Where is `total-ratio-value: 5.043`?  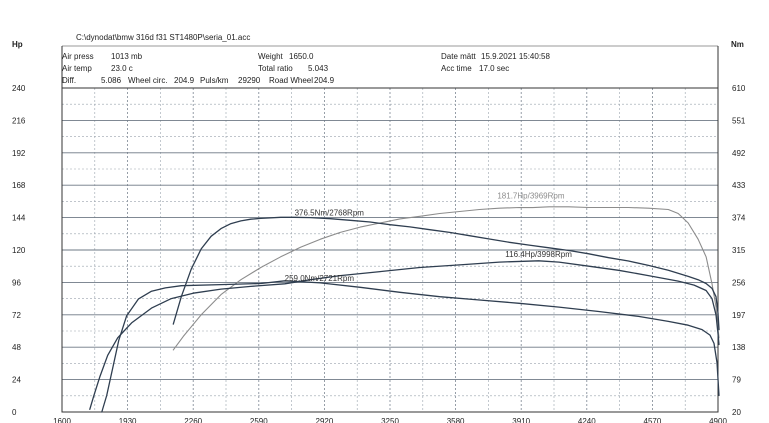
total-ratio-value: 5.043 is located at coordinates (318, 68).